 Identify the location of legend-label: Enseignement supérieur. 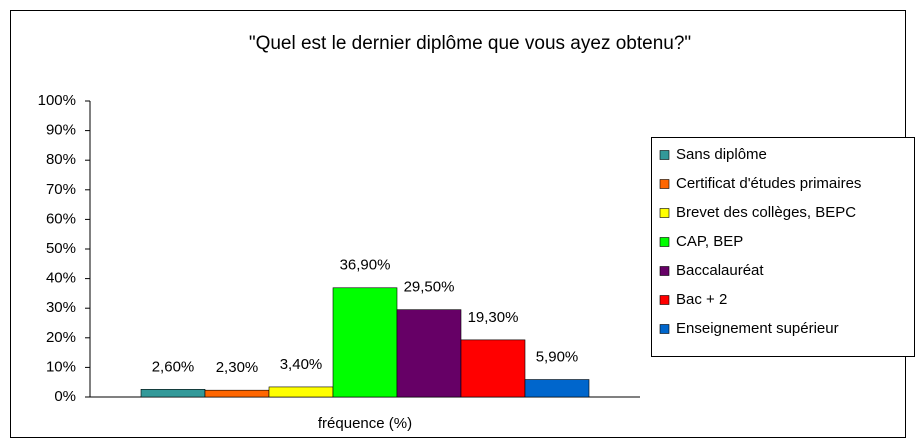
(757, 328).